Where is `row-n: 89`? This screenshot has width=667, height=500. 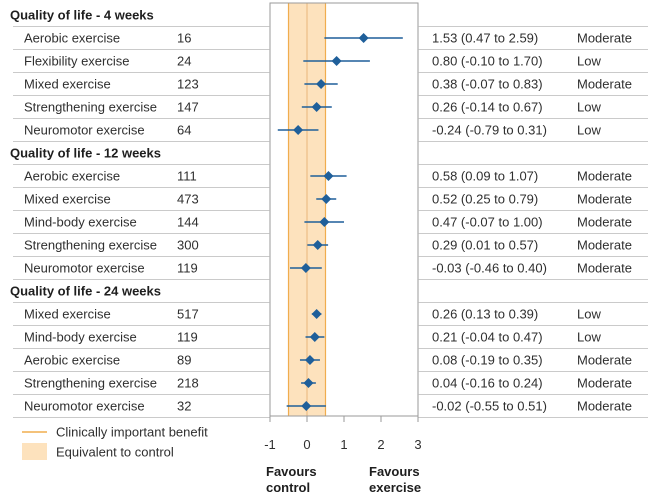
row-n: 89 is located at coordinates (184, 360).